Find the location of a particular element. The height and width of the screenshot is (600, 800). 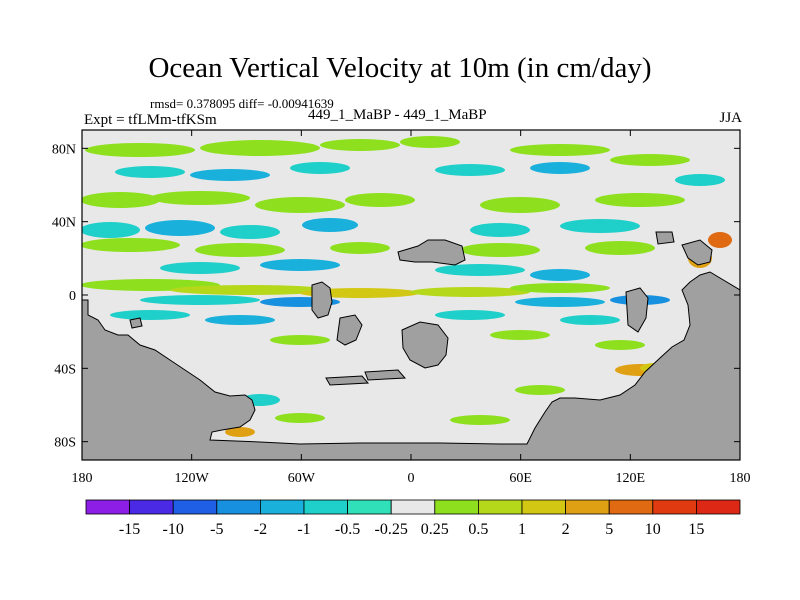

colorbar-label: 0.5 is located at coordinates (478, 529).